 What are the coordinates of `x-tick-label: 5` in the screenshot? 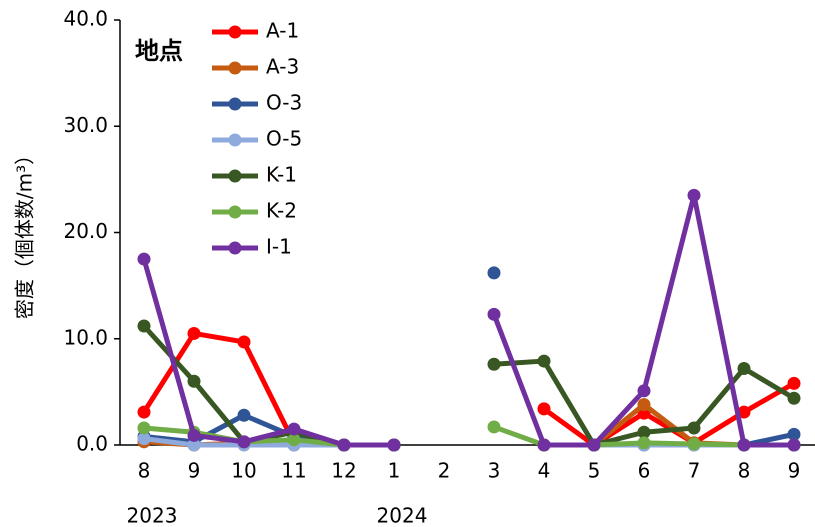 It's located at (594, 471).